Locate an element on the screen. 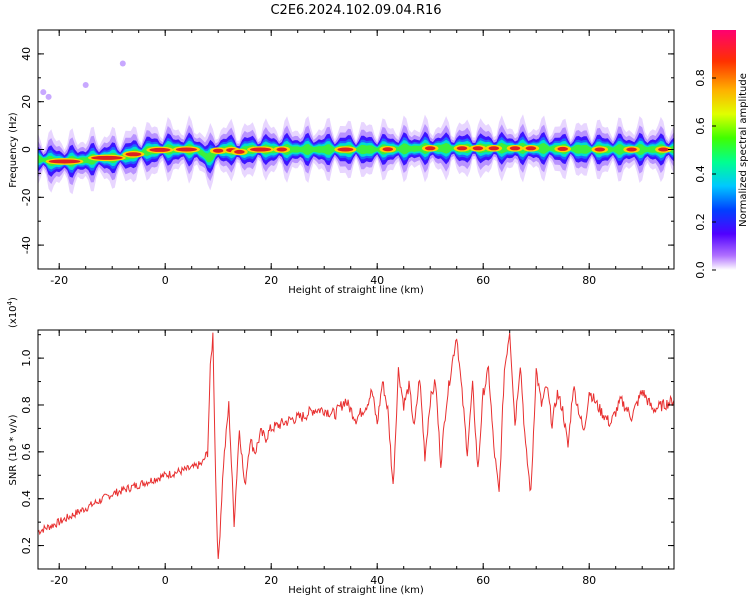 This screenshot has width=750, height=600. colorbar-tick-label: 0.2 is located at coordinates (700, 222).